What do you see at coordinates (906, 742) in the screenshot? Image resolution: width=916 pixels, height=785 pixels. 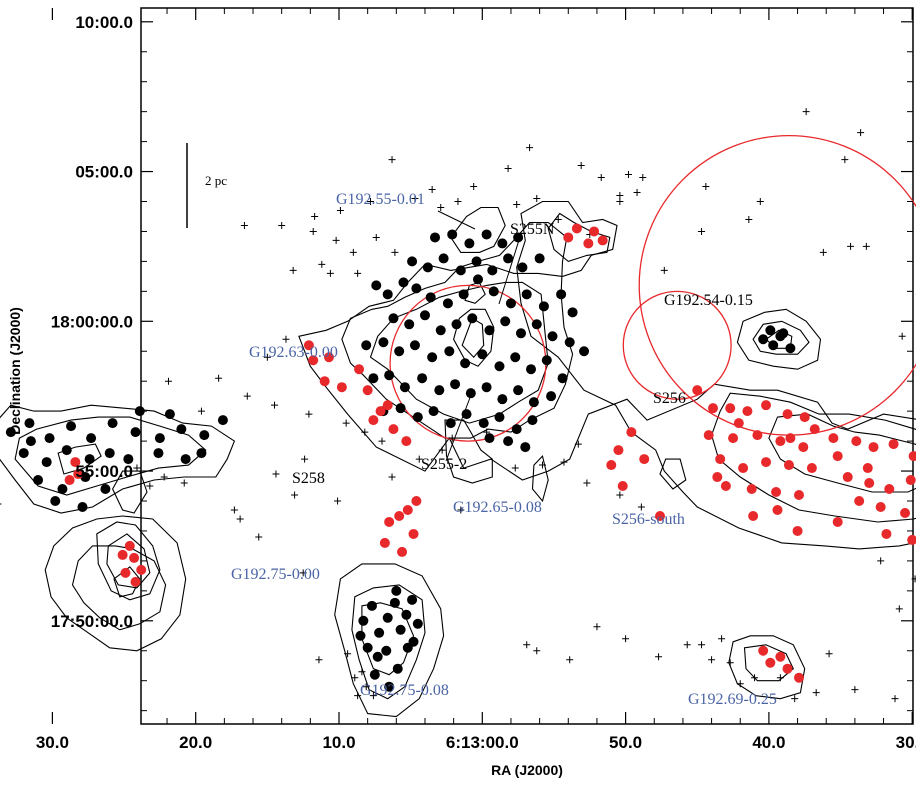 I see `x-tick-label: 30.0` at bounding box center [906, 742].